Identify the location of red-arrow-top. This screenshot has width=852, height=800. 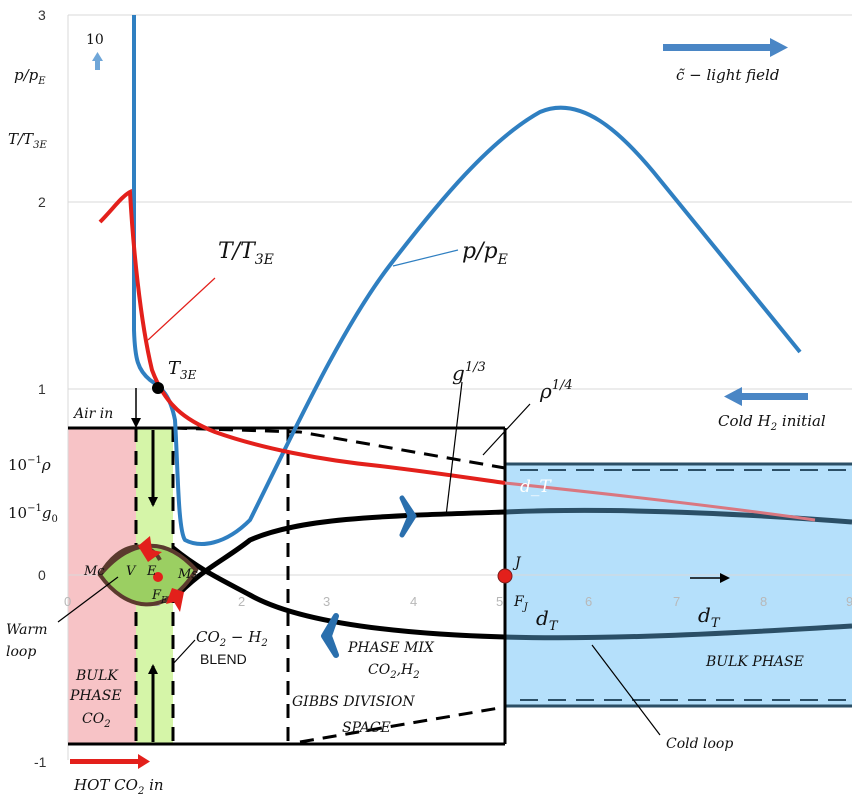
(150, 549).